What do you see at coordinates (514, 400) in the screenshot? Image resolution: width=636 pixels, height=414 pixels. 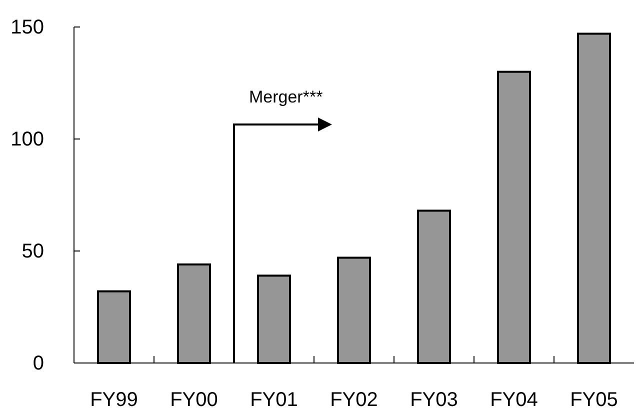 I see `x-tick-label: FY04` at bounding box center [514, 400].